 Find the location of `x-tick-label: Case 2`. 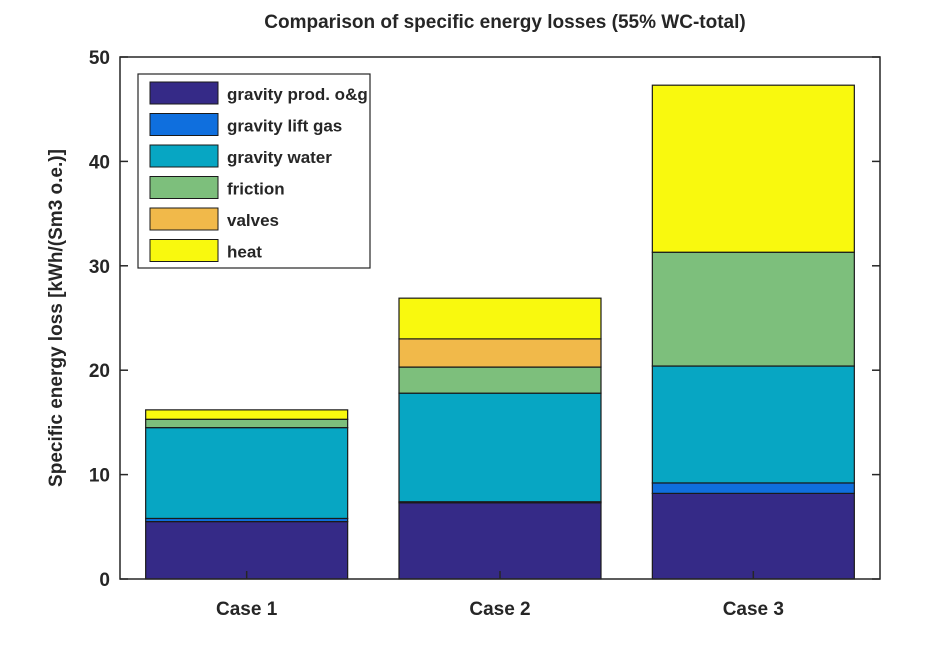

x-tick-label: Case 2 is located at coordinates (499, 609).